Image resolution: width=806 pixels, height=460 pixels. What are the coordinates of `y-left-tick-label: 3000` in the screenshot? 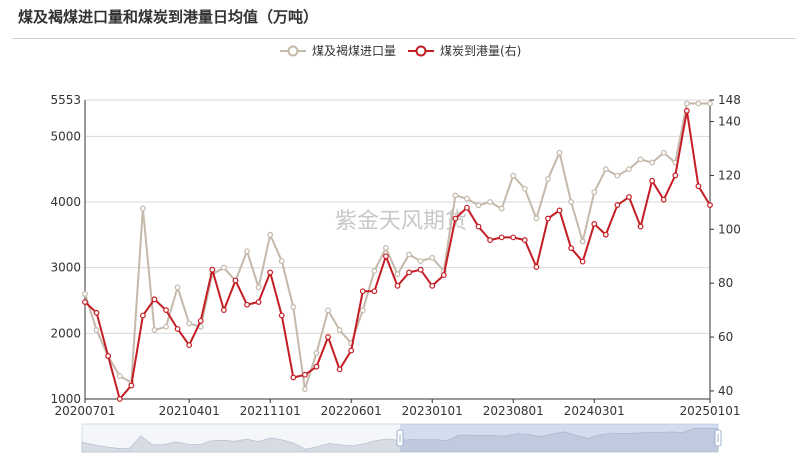 It's located at (65, 268).